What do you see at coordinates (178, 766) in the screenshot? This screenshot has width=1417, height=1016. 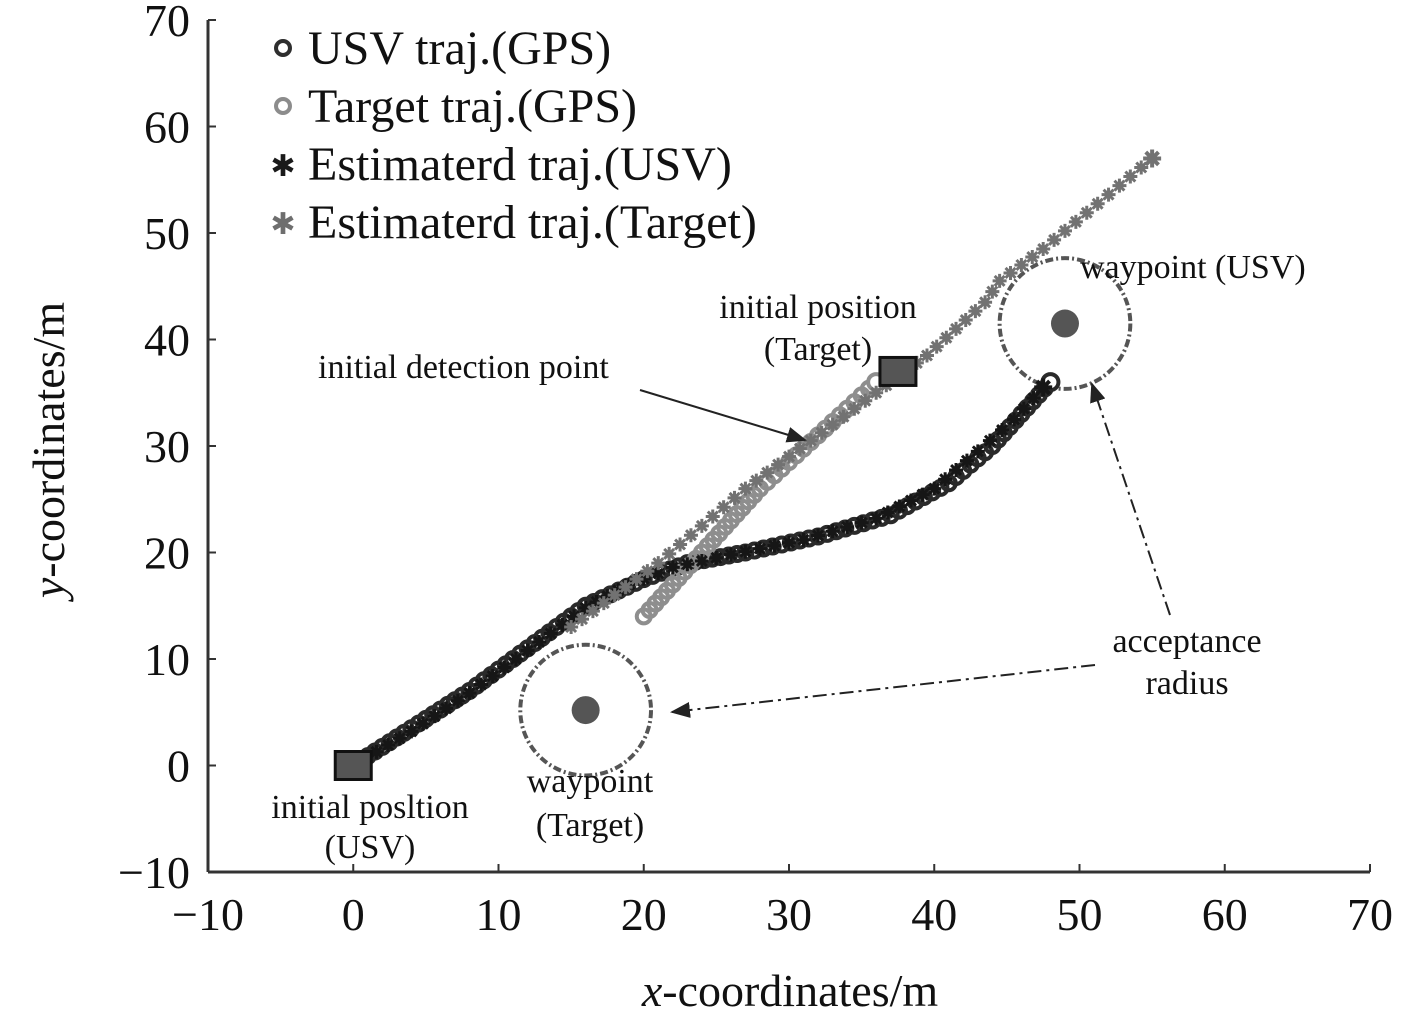 I see `y-tick-label: 0` at bounding box center [178, 766].